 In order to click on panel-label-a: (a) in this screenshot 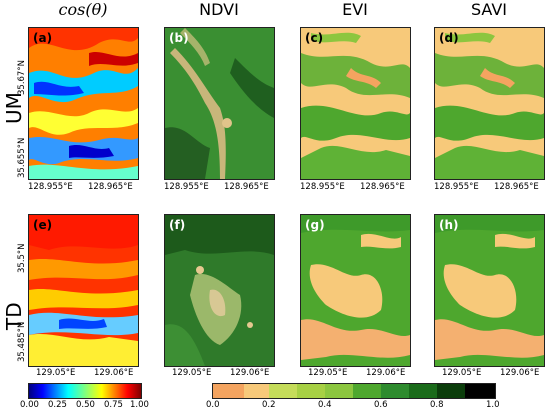, I will do `click(43, 38)`.